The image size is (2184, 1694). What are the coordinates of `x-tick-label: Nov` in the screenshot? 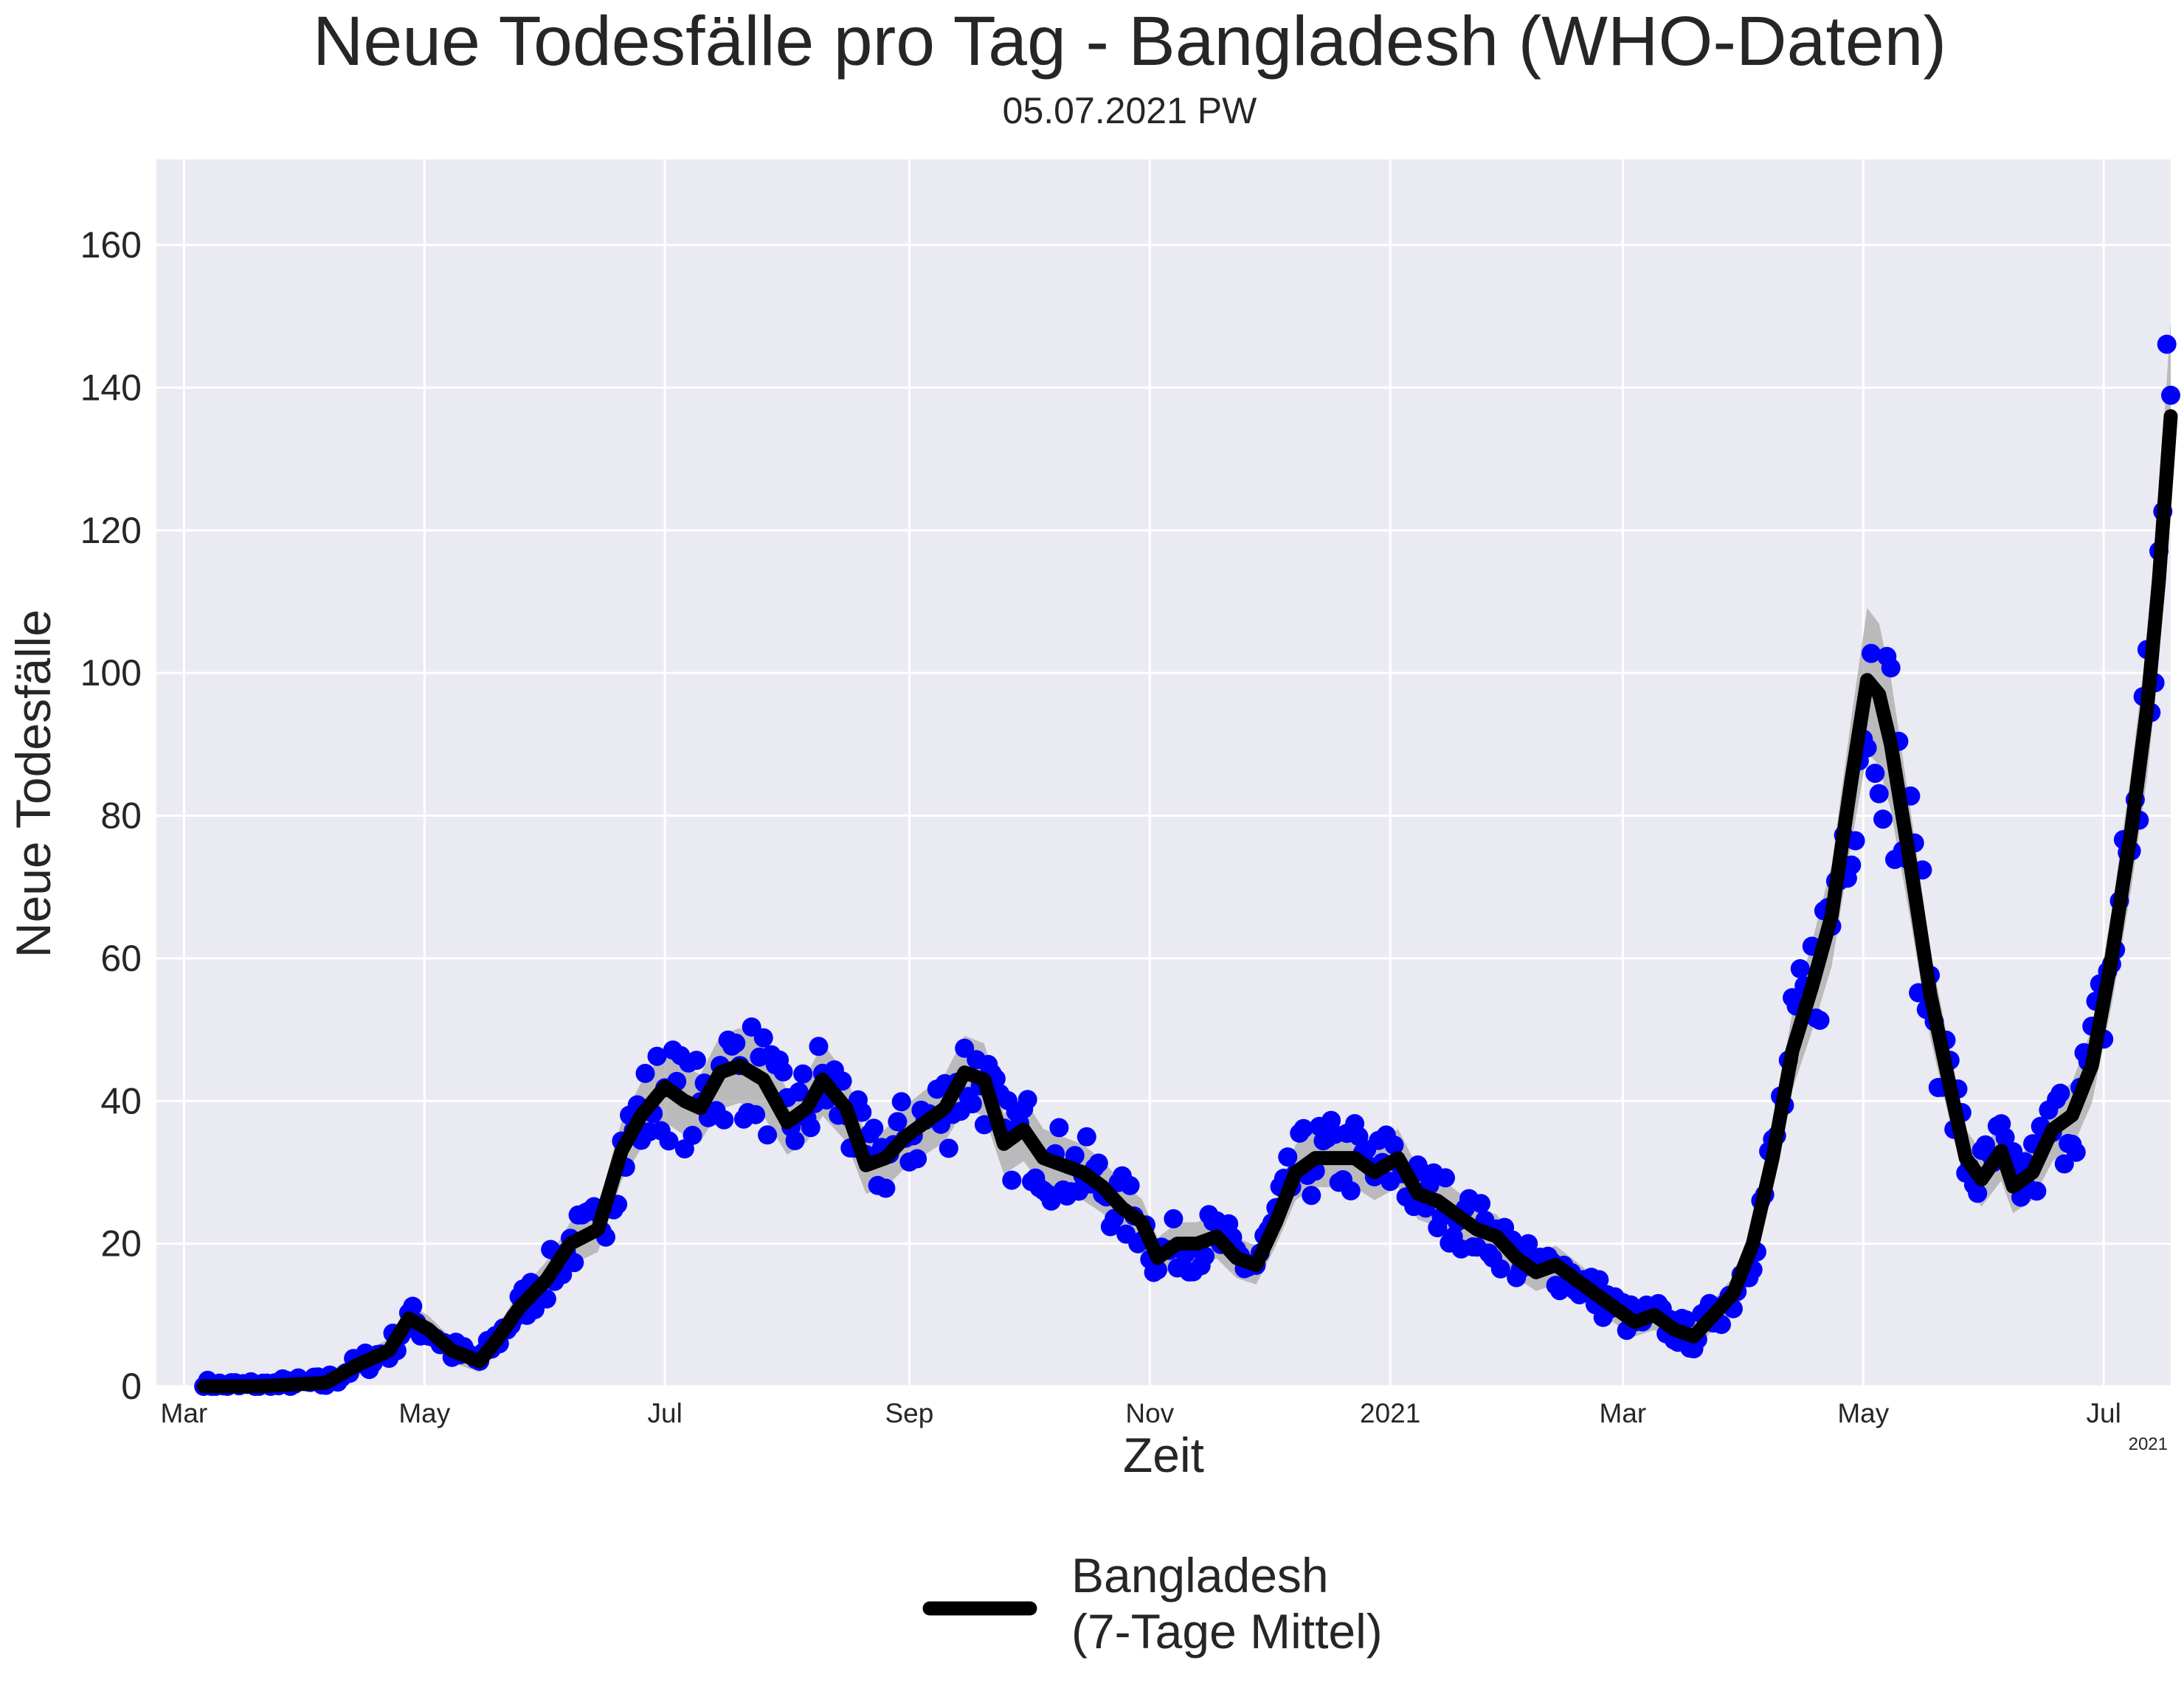 It's located at (1149, 1413).